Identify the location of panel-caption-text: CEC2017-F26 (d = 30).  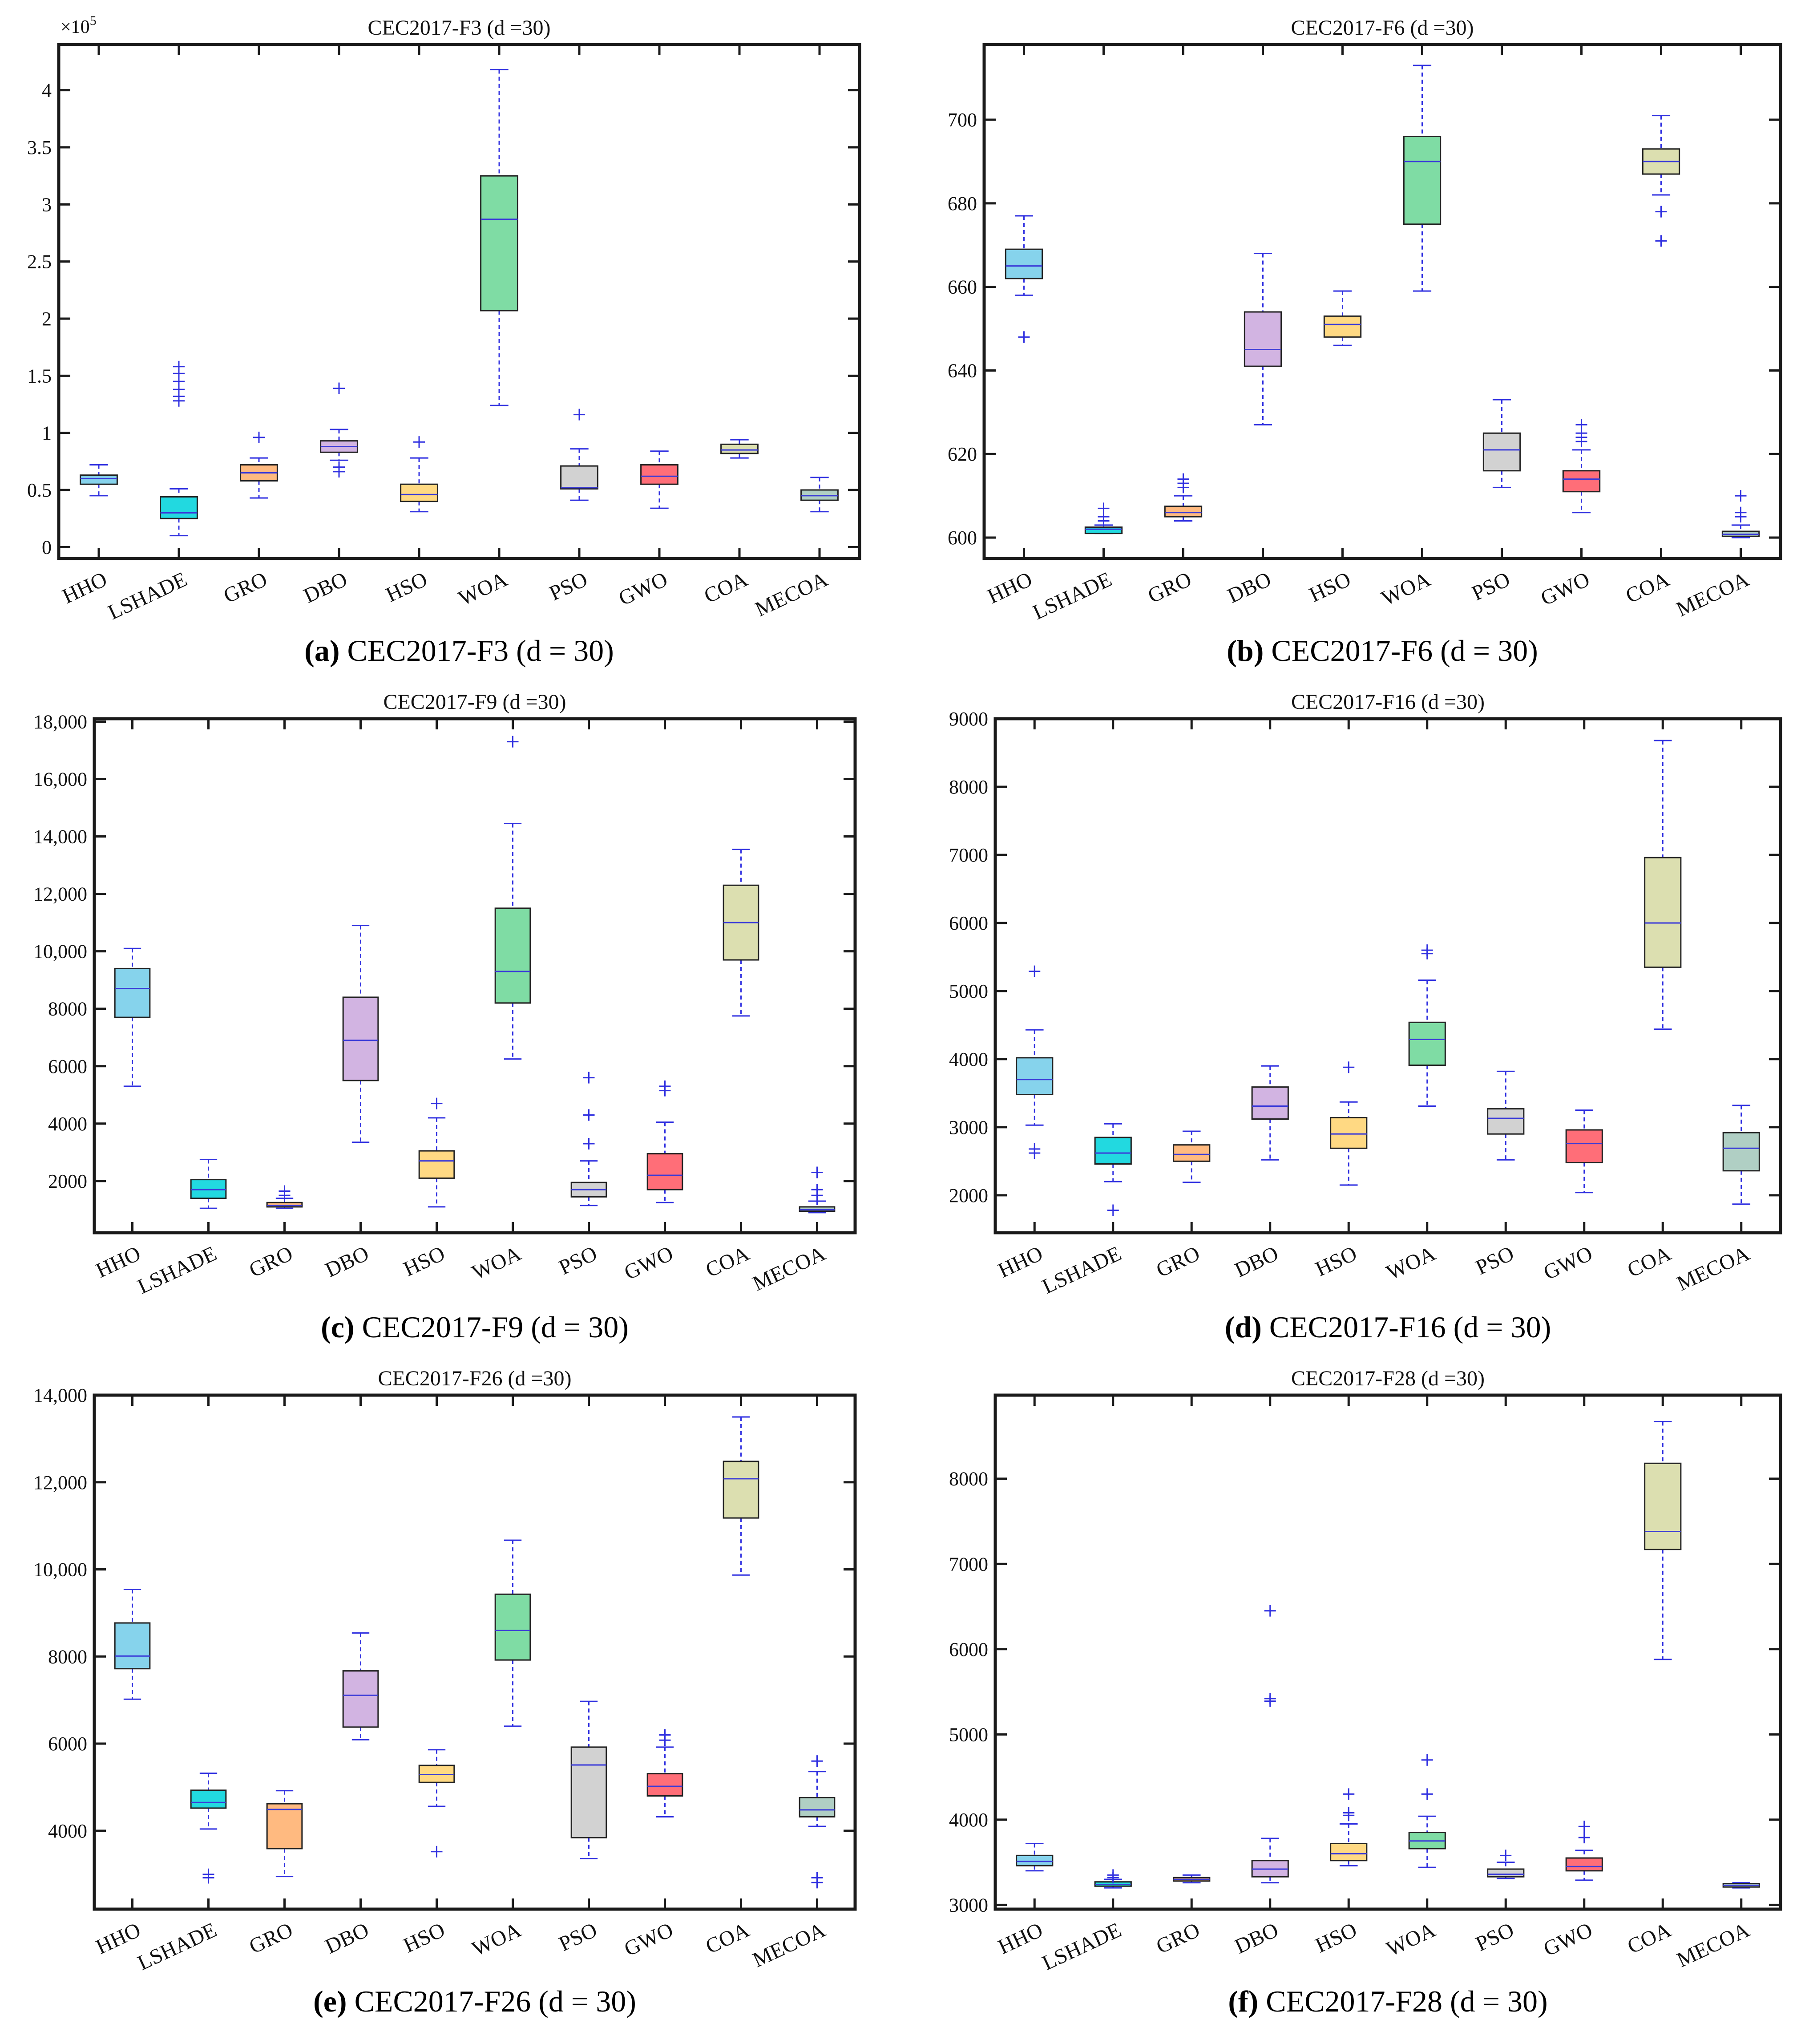
(491, 2001).